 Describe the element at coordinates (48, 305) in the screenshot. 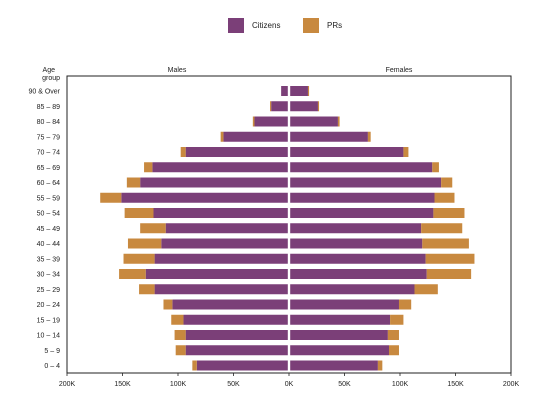

I see `age-label-20-24: 20 – 24` at that location.